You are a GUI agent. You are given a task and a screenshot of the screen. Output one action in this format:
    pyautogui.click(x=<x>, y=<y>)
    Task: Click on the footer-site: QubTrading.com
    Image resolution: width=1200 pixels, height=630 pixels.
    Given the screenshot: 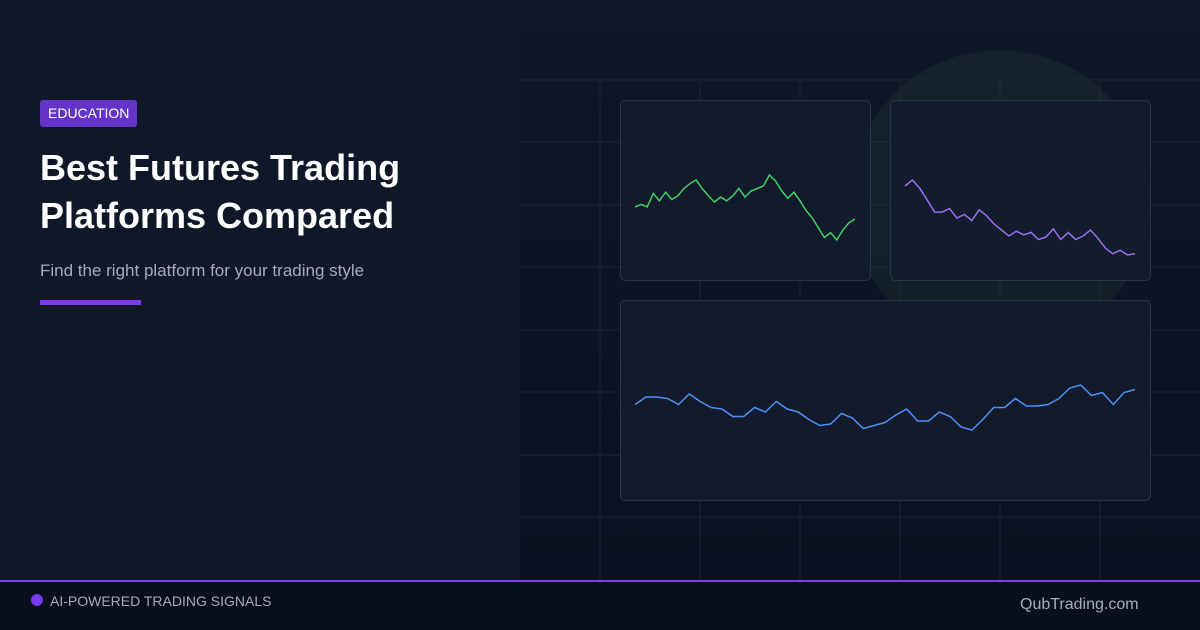 What is the action you would take?
    pyautogui.click(x=1079, y=604)
    